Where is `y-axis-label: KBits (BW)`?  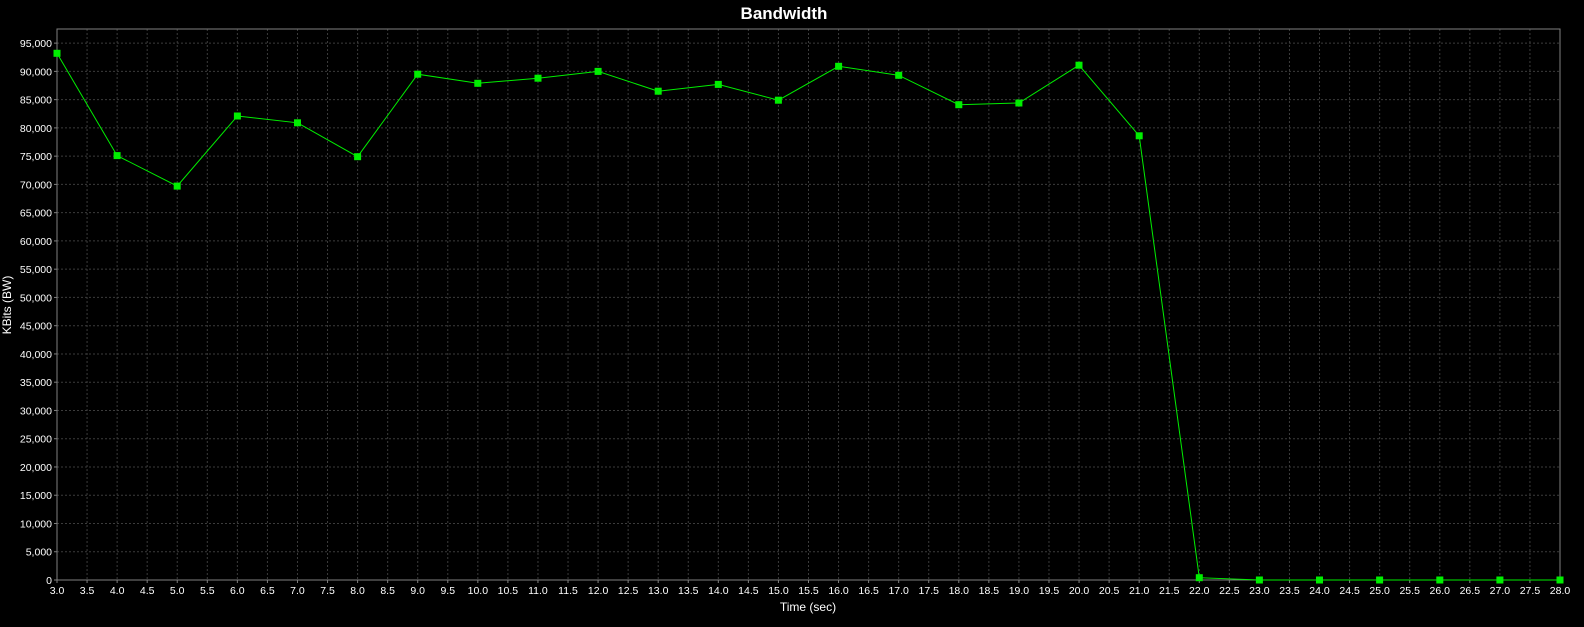
y-axis-label: KBits (BW) is located at coordinates (7, 305).